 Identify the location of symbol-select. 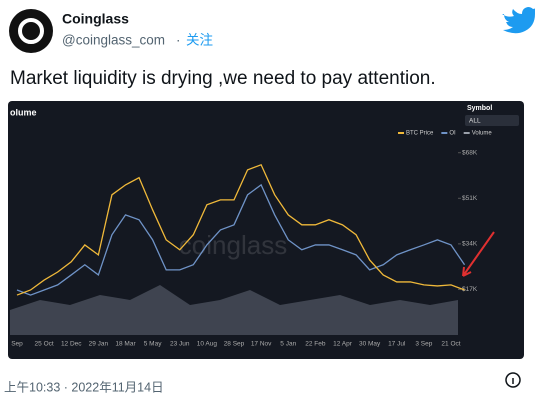
(492, 120).